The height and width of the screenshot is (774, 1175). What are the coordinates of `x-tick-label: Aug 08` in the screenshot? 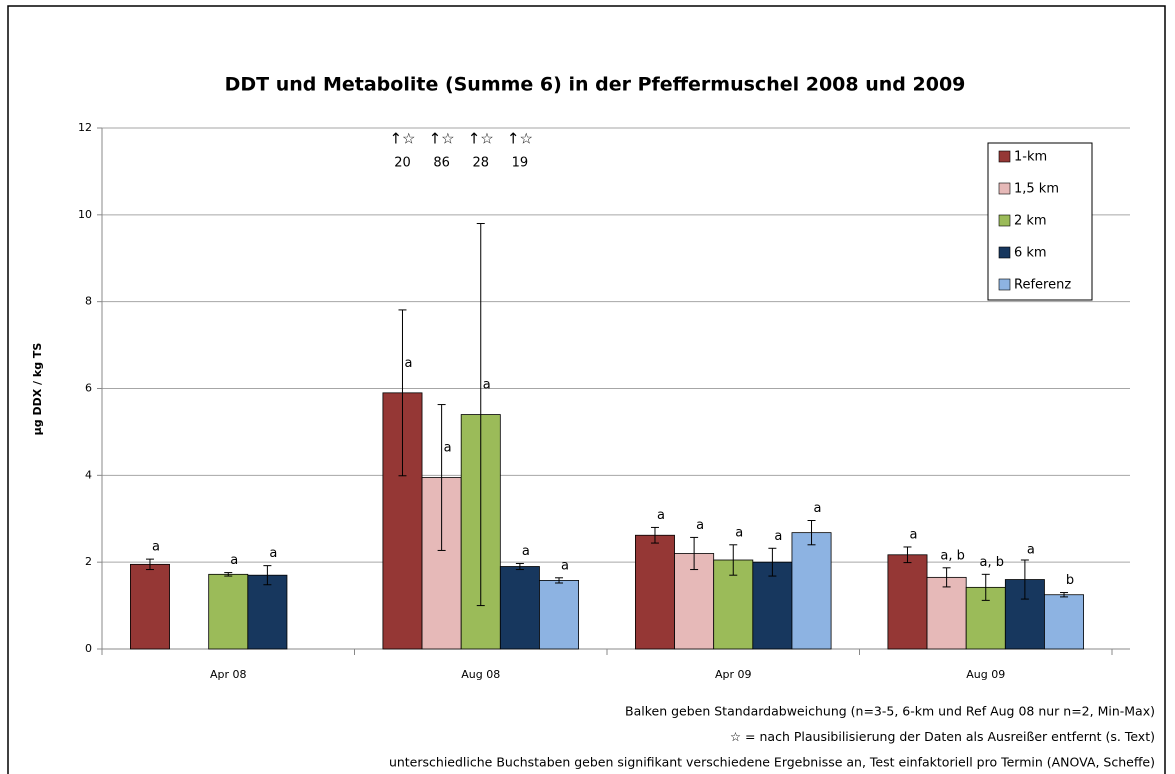 It's located at (480, 674).